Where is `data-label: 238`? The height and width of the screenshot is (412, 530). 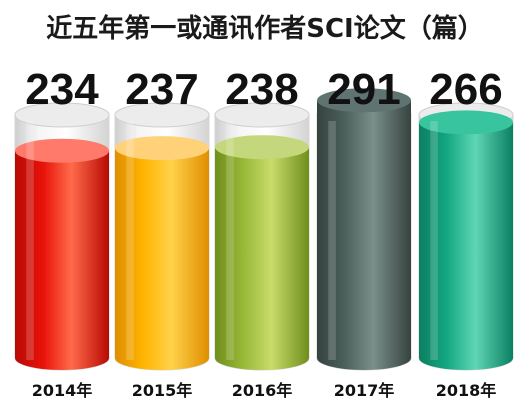
data-label: 238 is located at coordinates (261, 89).